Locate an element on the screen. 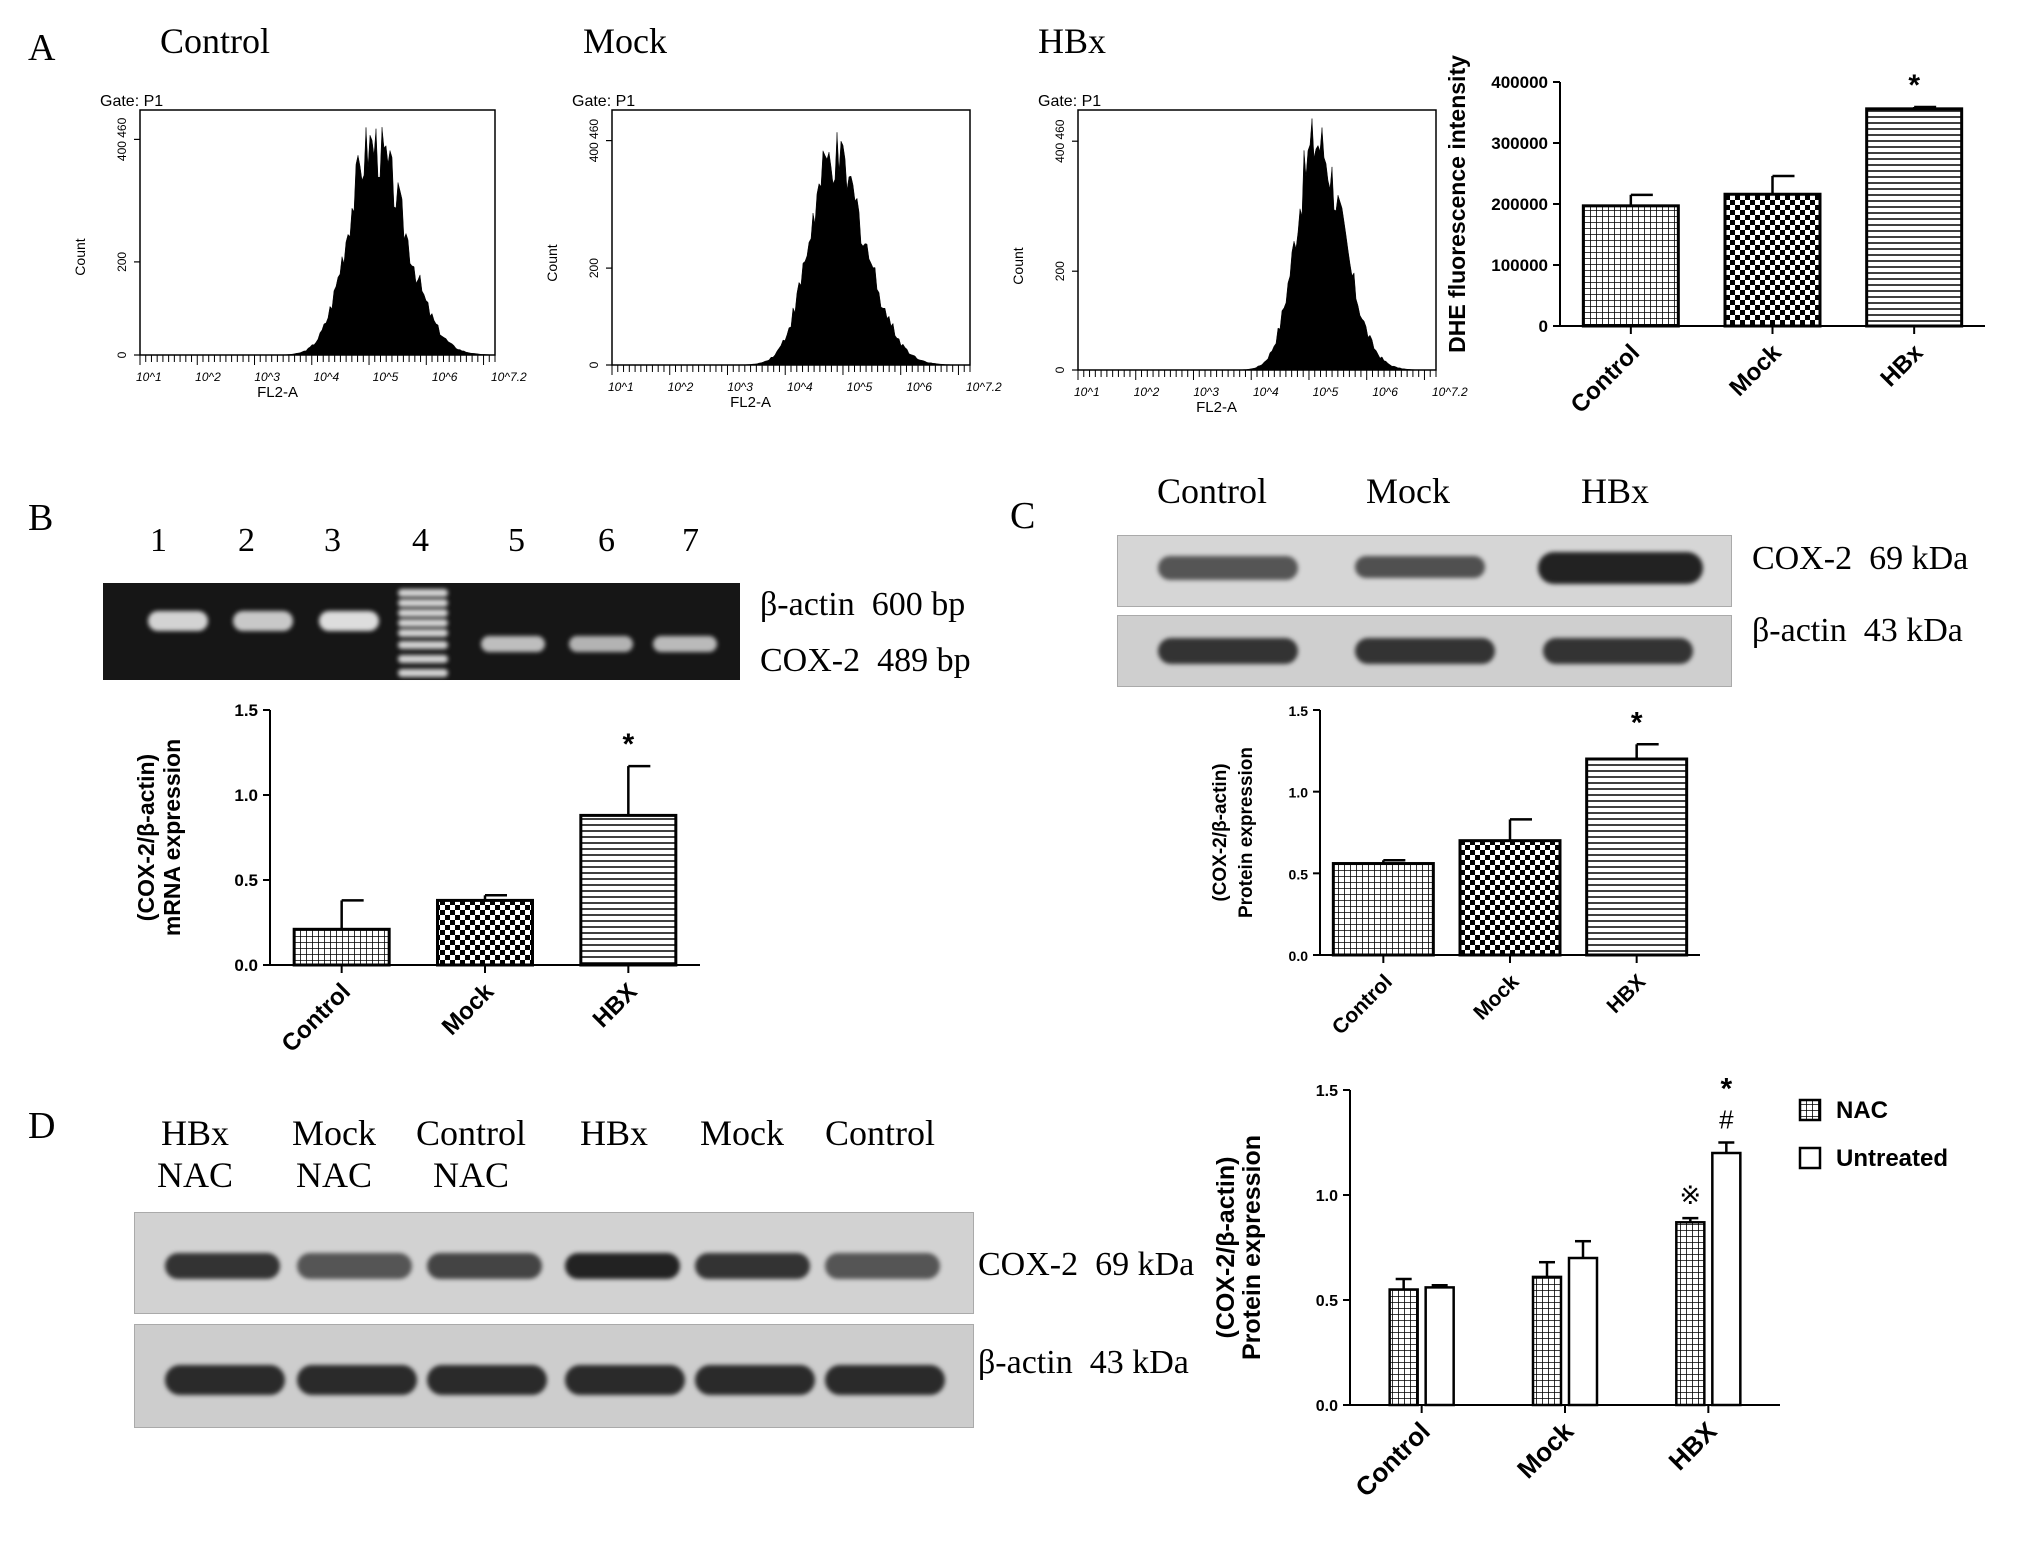 This screenshot has width=2020, height=1558. panel-c-letter: C is located at coordinates (1023, 516).